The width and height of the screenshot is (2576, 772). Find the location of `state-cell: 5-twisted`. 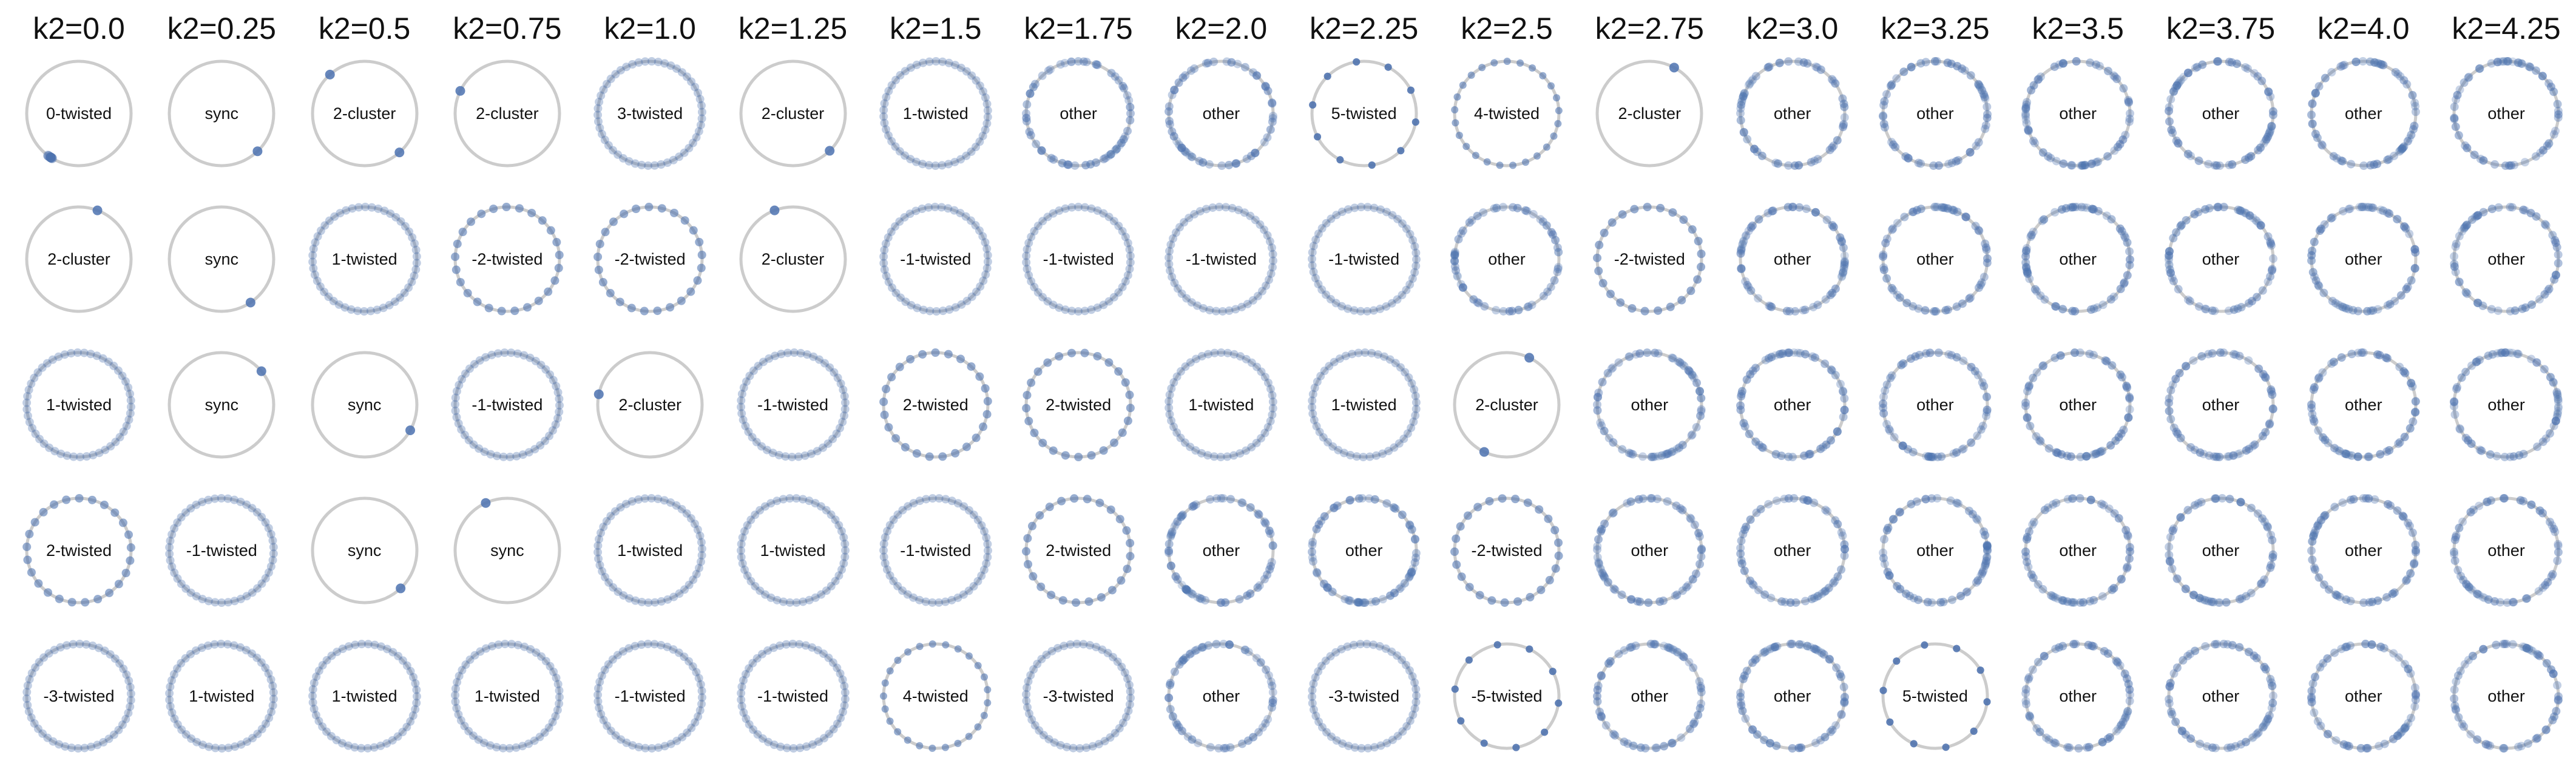

state-cell: 5-twisted is located at coordinates (1935, 696).